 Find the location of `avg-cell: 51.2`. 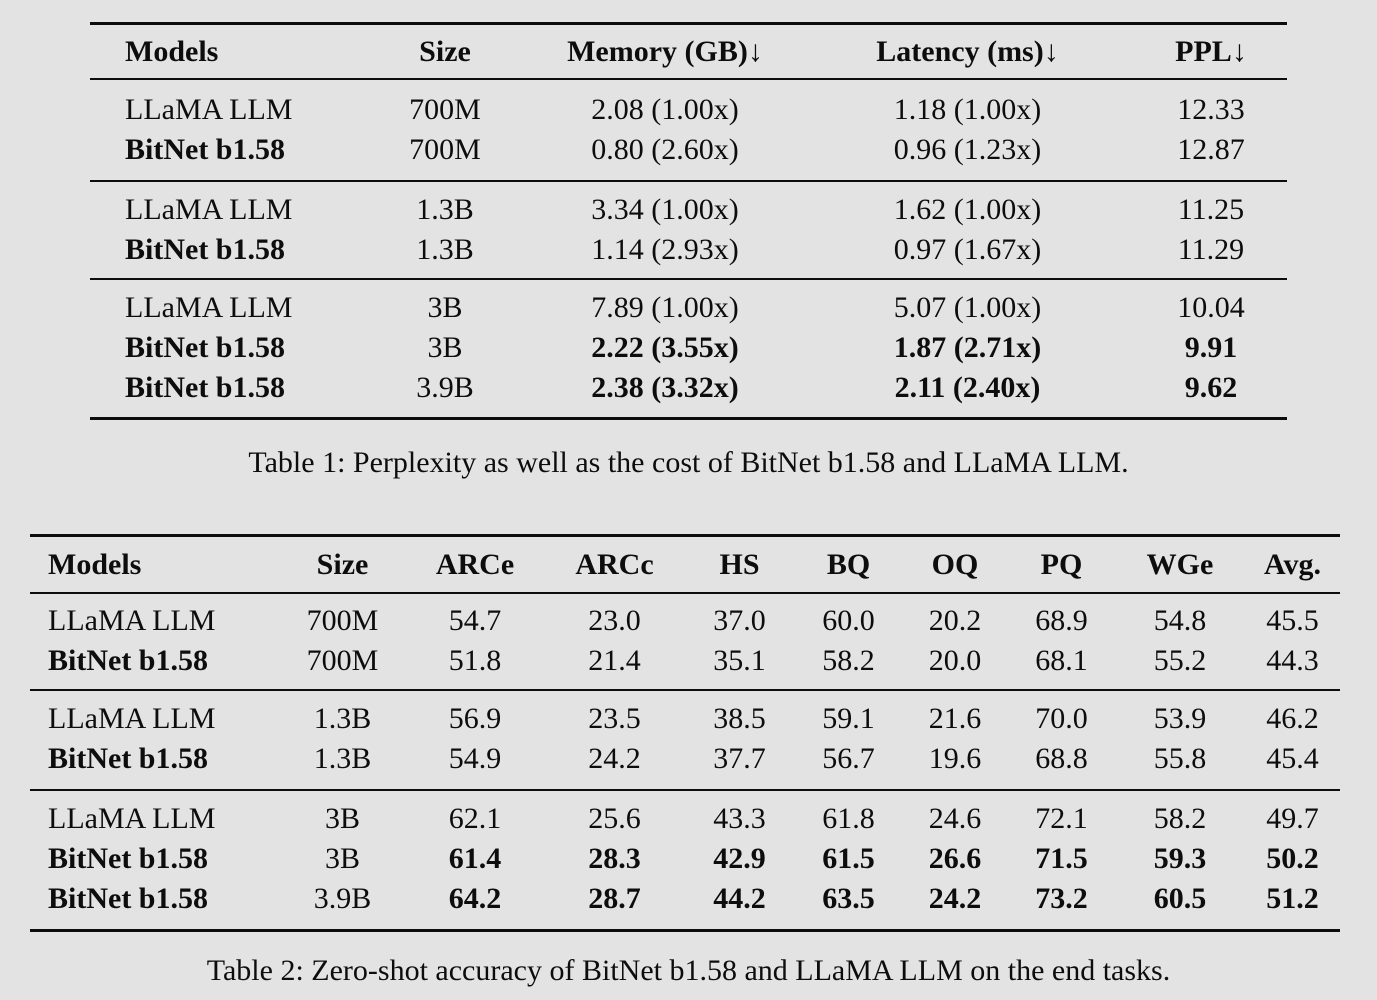

avg-cell: 51.2 is located at coordinates (1292, 898).